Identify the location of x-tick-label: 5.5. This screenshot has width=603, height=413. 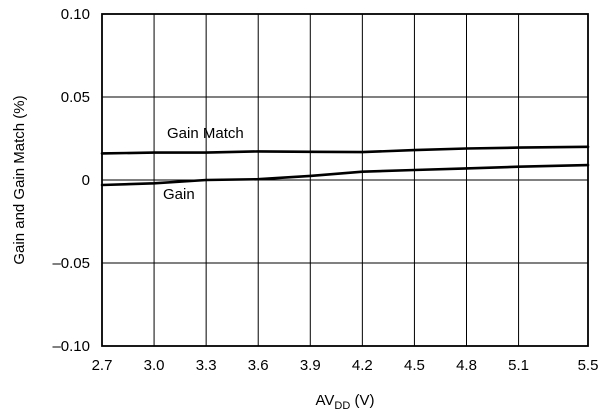
(588, 365).